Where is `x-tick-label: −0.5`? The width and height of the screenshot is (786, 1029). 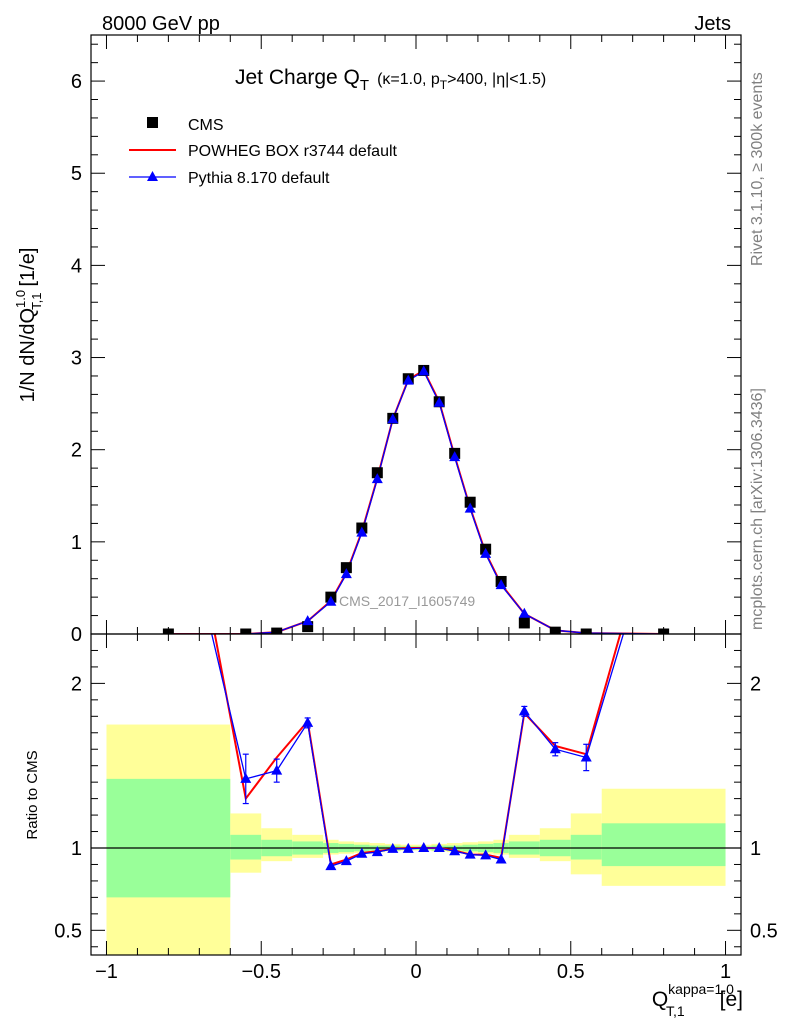 x-tick-label: −0.5 is located at coordinates (260, 972).